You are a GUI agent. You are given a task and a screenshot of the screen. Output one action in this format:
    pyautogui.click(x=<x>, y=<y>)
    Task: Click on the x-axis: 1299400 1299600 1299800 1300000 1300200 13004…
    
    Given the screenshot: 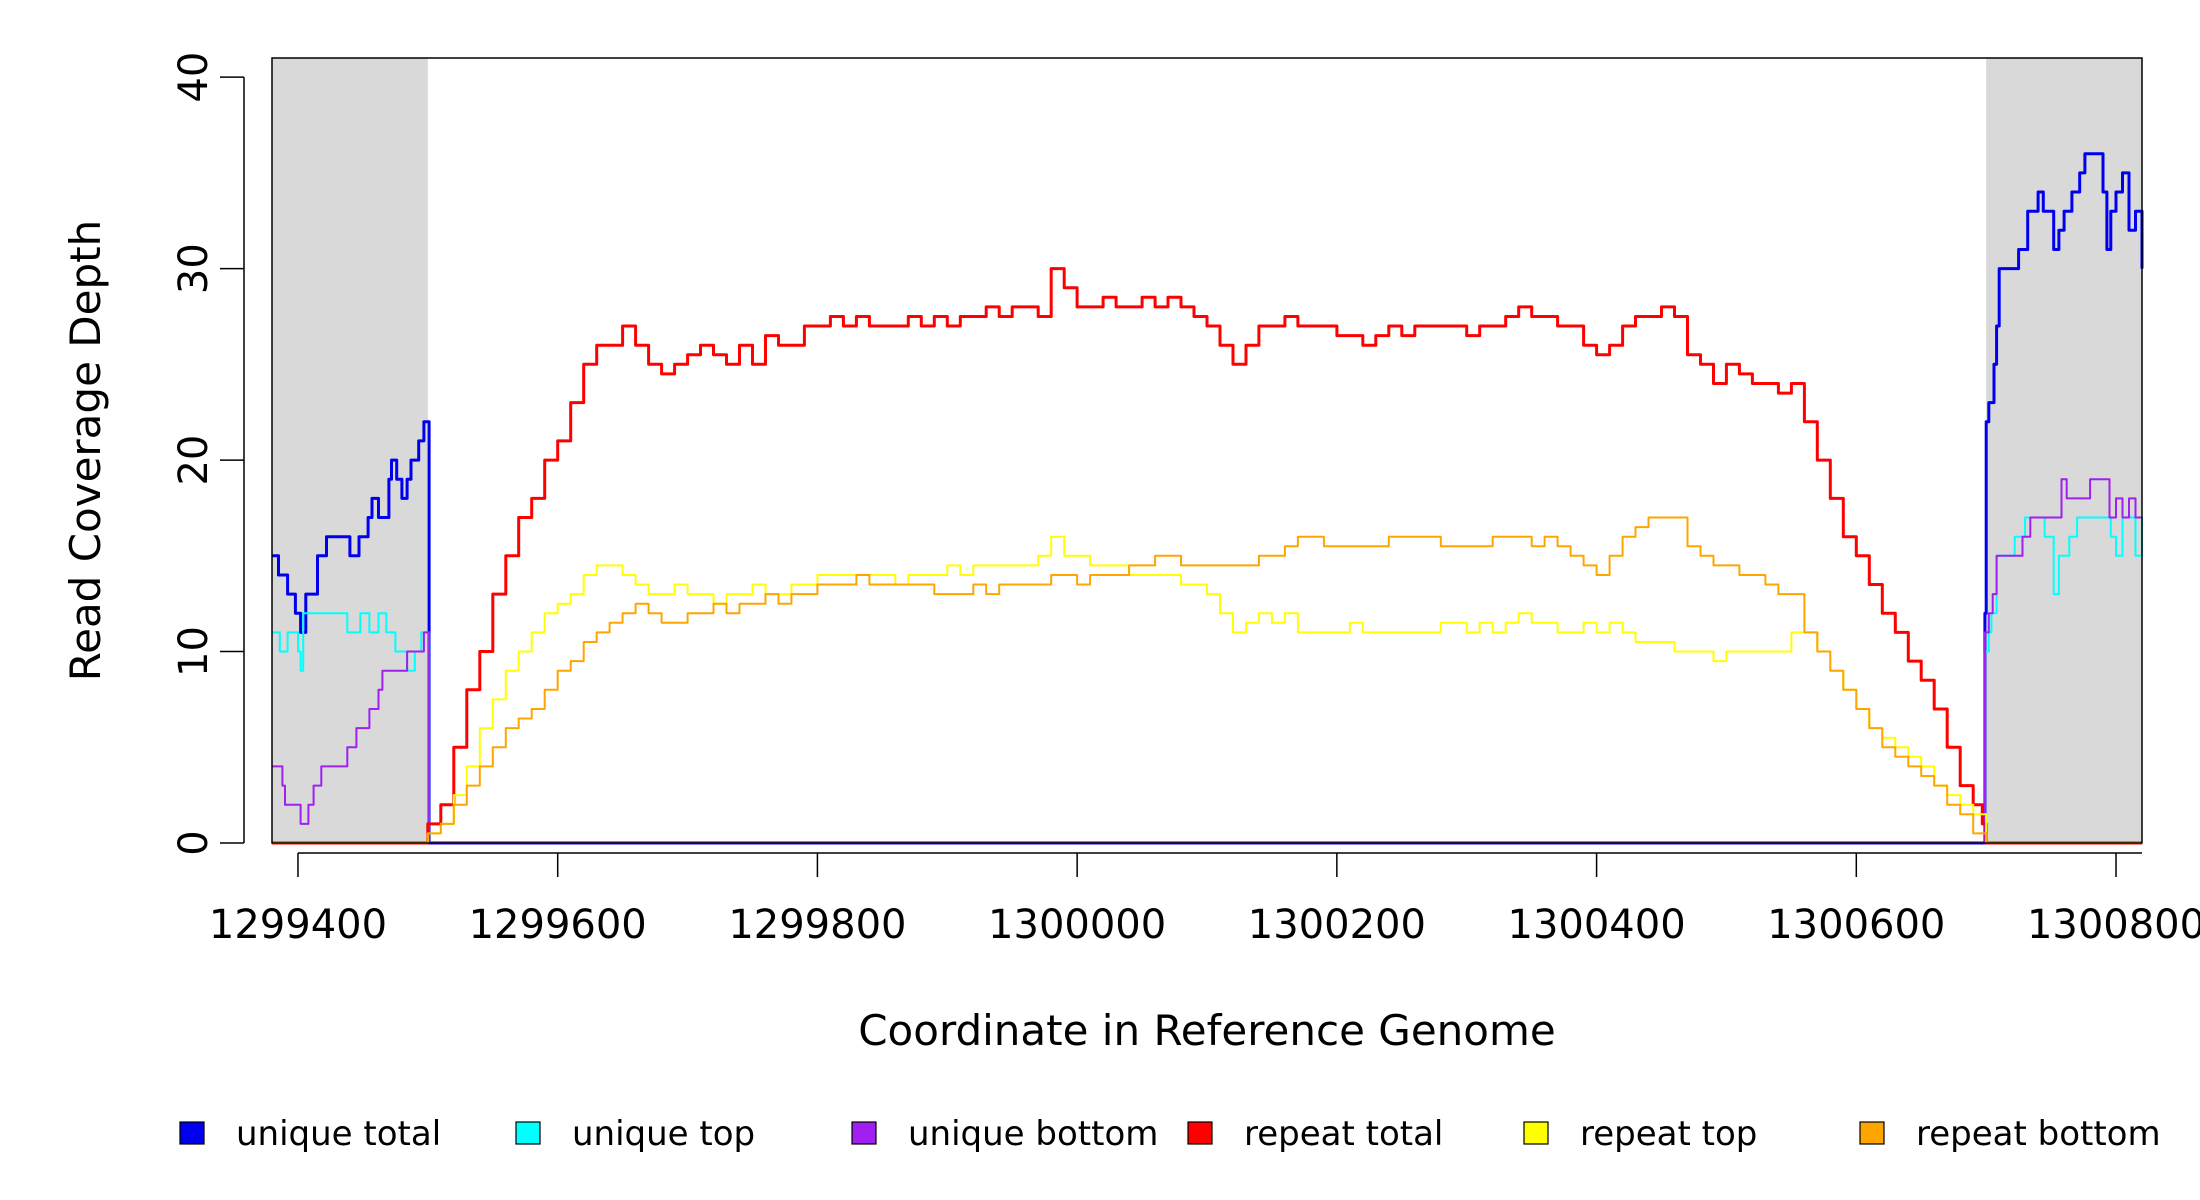 What is the action you would take?
    pyautogui.click(x=1204, y=900)
    